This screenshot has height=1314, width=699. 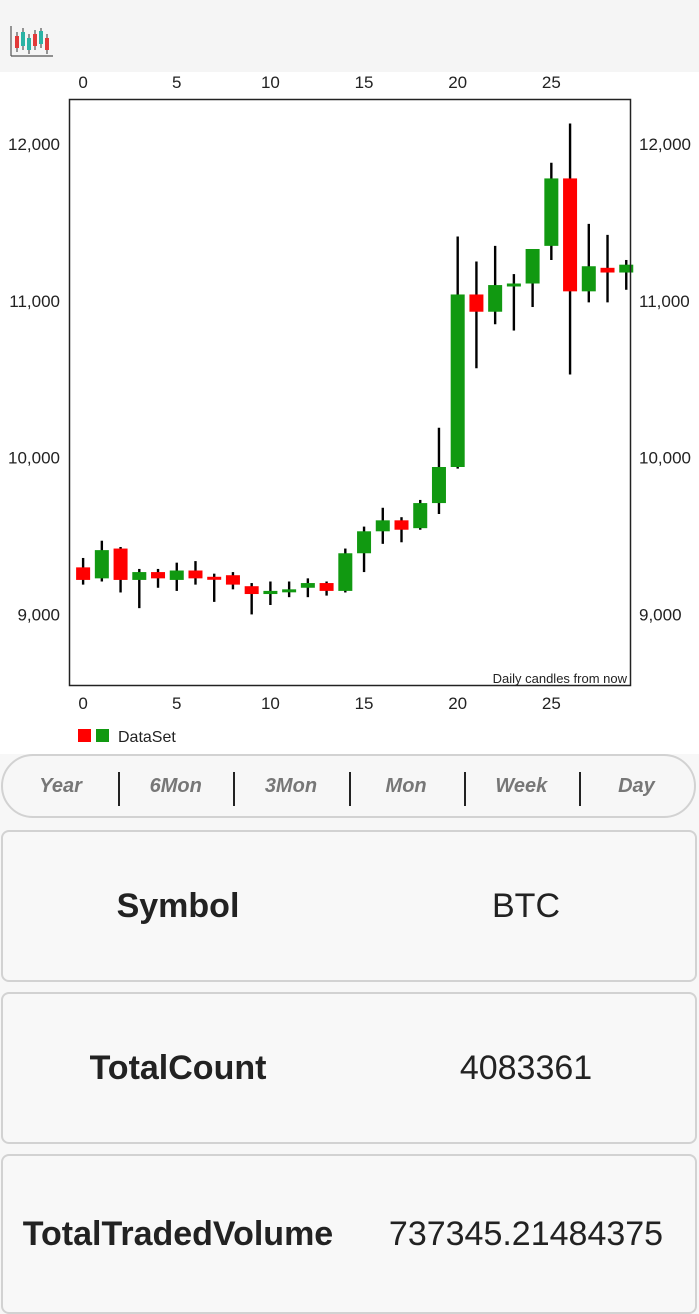 I want to click on range-tab-3mon: 3Mon, so click(x=290, y=786).